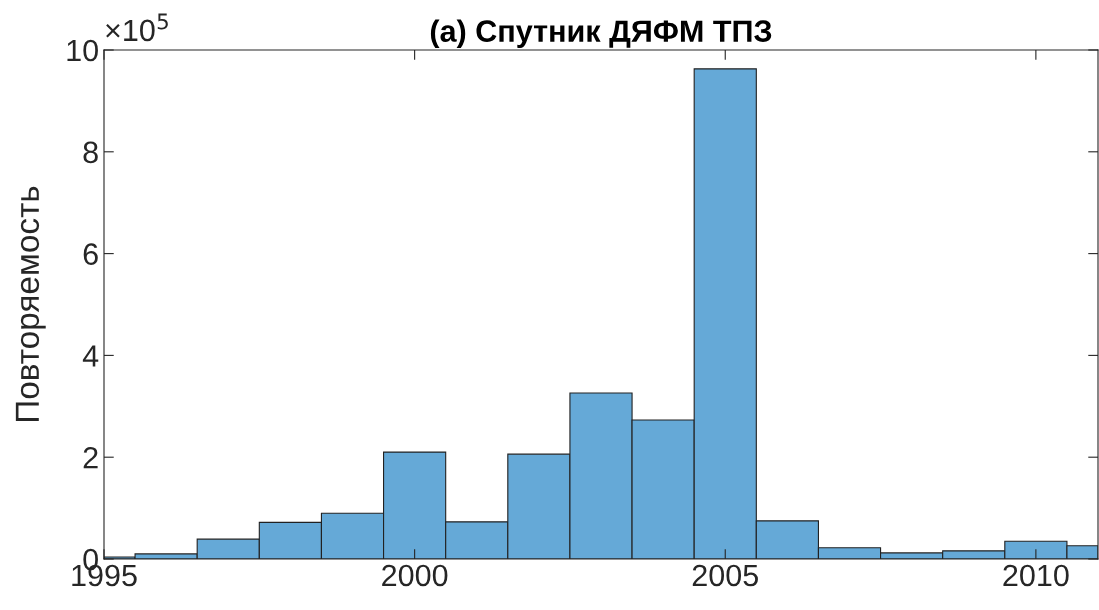  I want to click on y-tick-label: 4, so click(90, 356).